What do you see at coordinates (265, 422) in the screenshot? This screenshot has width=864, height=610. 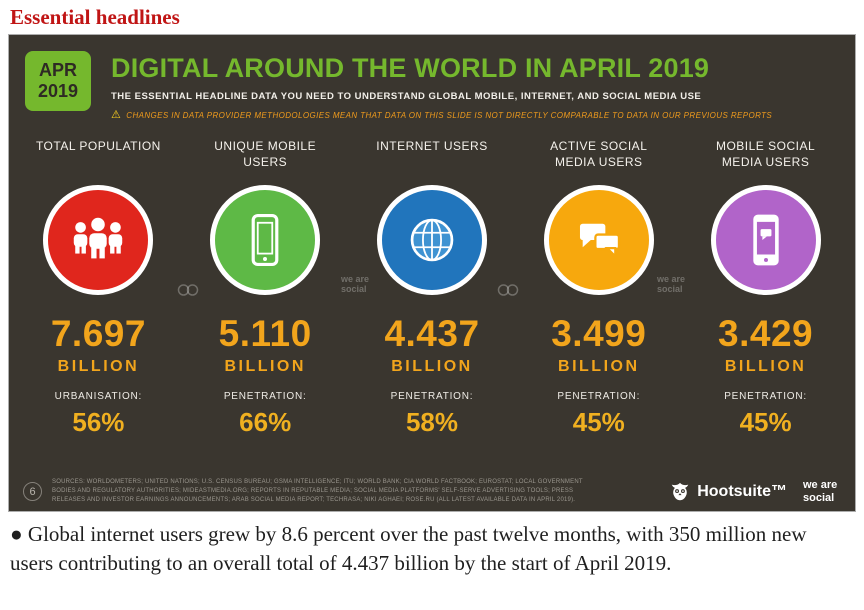 I see `stat-percent: 66%` at bounding box center [265, 422].